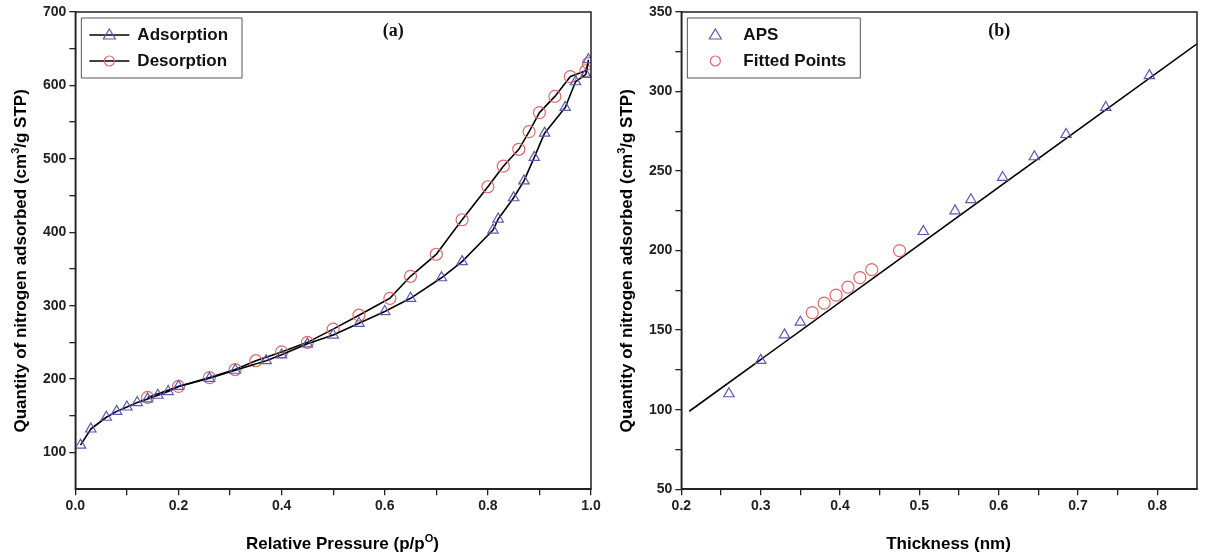  What do you see at coordinates (661, 10) in the screenshot?
I see `y-tick-label: 350` at bounding box center [661, 10].